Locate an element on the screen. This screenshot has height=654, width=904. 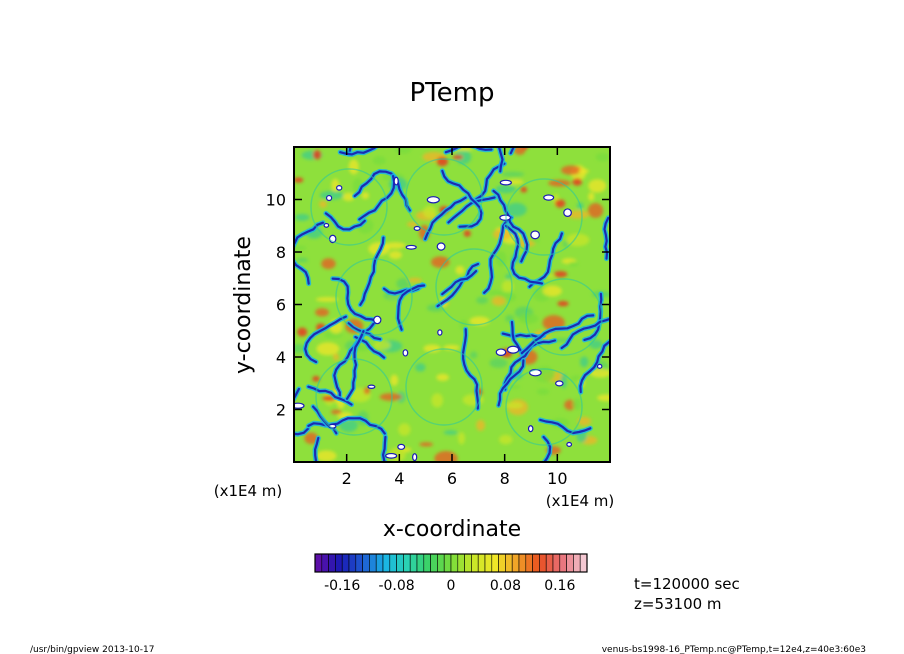
y-tick-label: 10 is located at coordinates (276, 200).